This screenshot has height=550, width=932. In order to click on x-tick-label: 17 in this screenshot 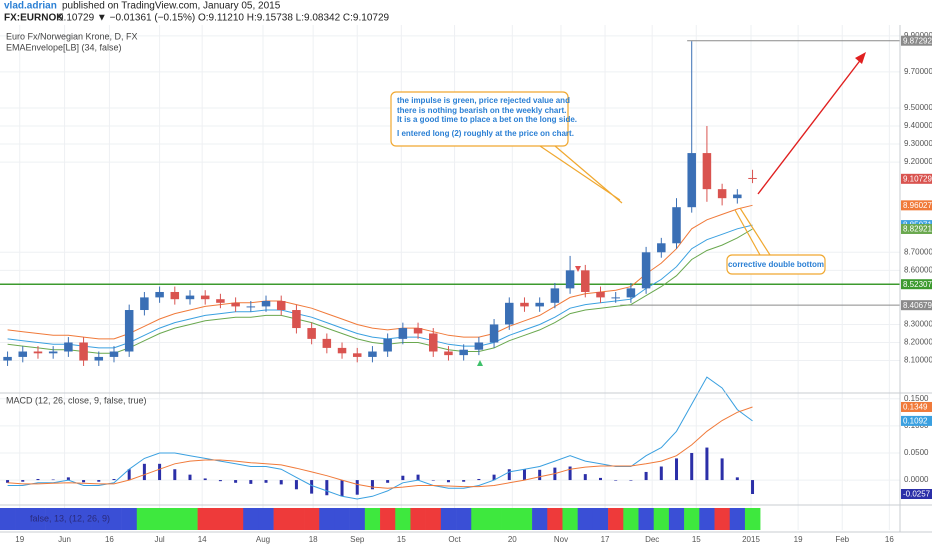, I will do `click(605, 539)`.